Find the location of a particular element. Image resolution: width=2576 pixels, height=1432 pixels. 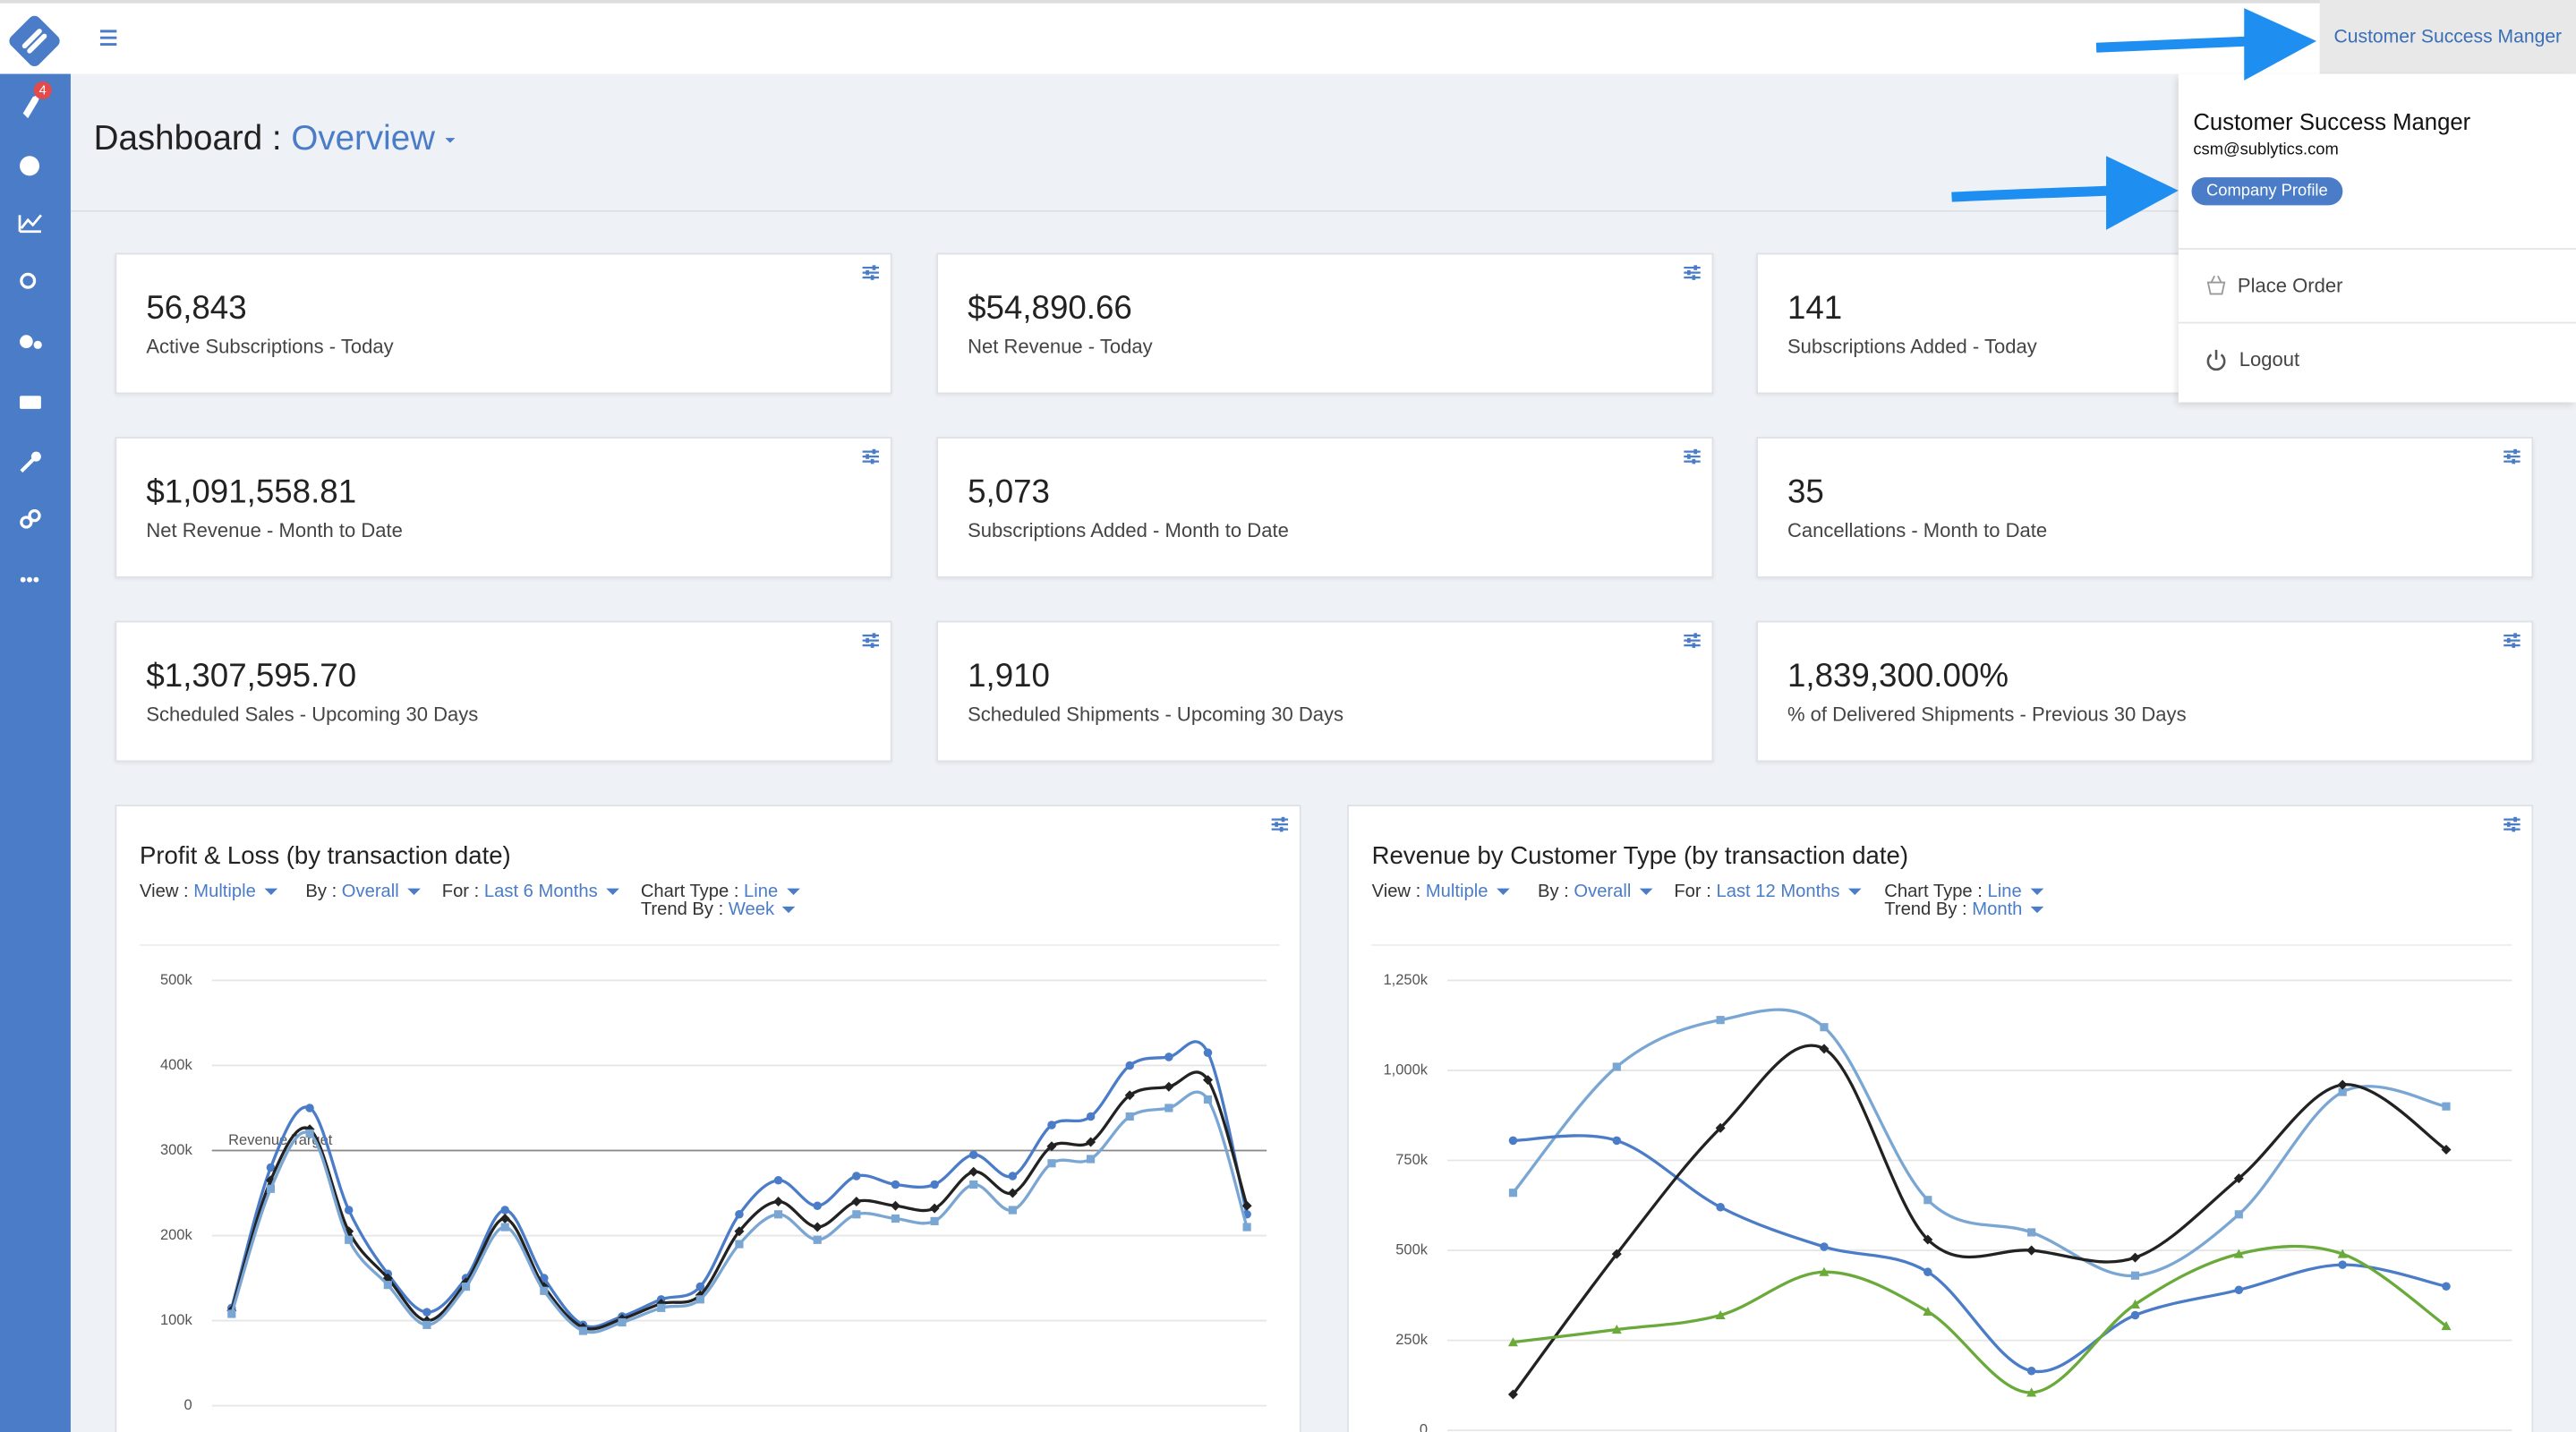

stat-value: $54,890.66 is located at coordinates (1050, 309).